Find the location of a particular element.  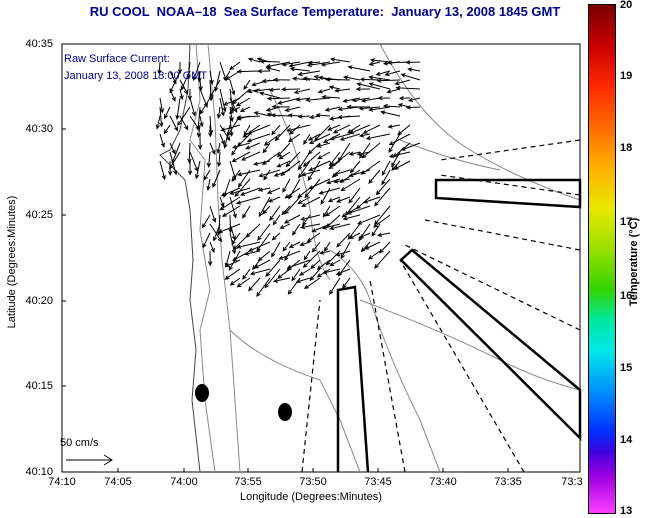

x-tick: 73:35 is located at coordinates (508, 482).